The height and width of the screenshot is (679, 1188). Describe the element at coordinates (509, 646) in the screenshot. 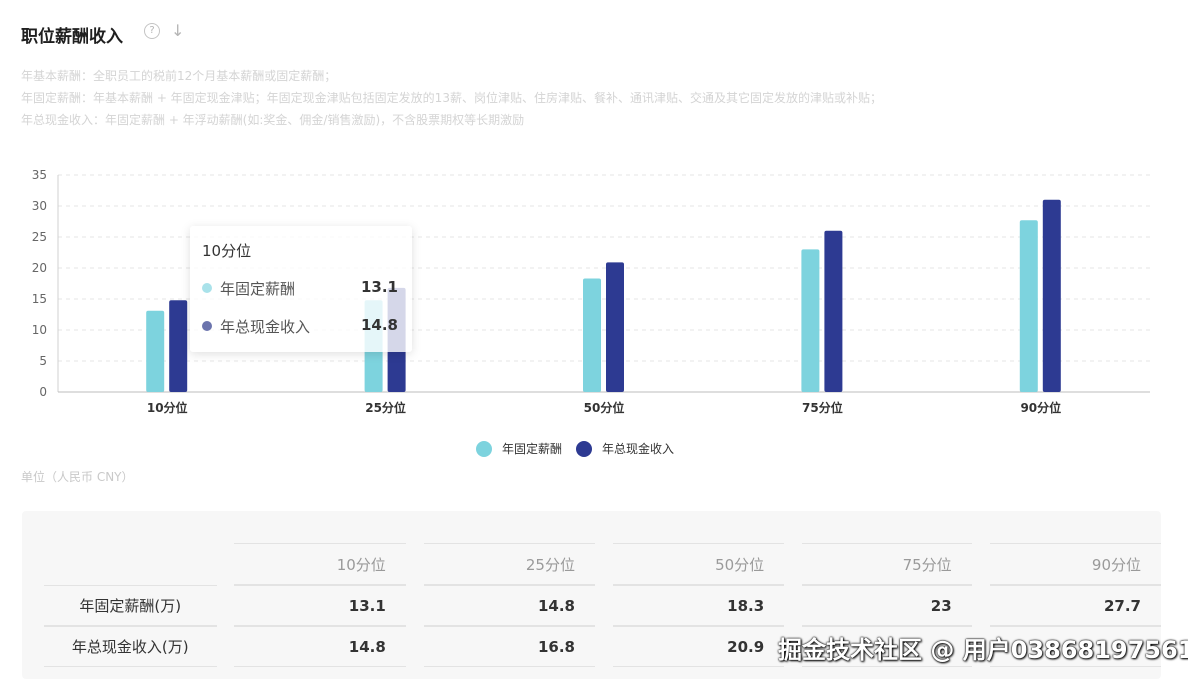

I see `table-cell: 16.8` at that location.